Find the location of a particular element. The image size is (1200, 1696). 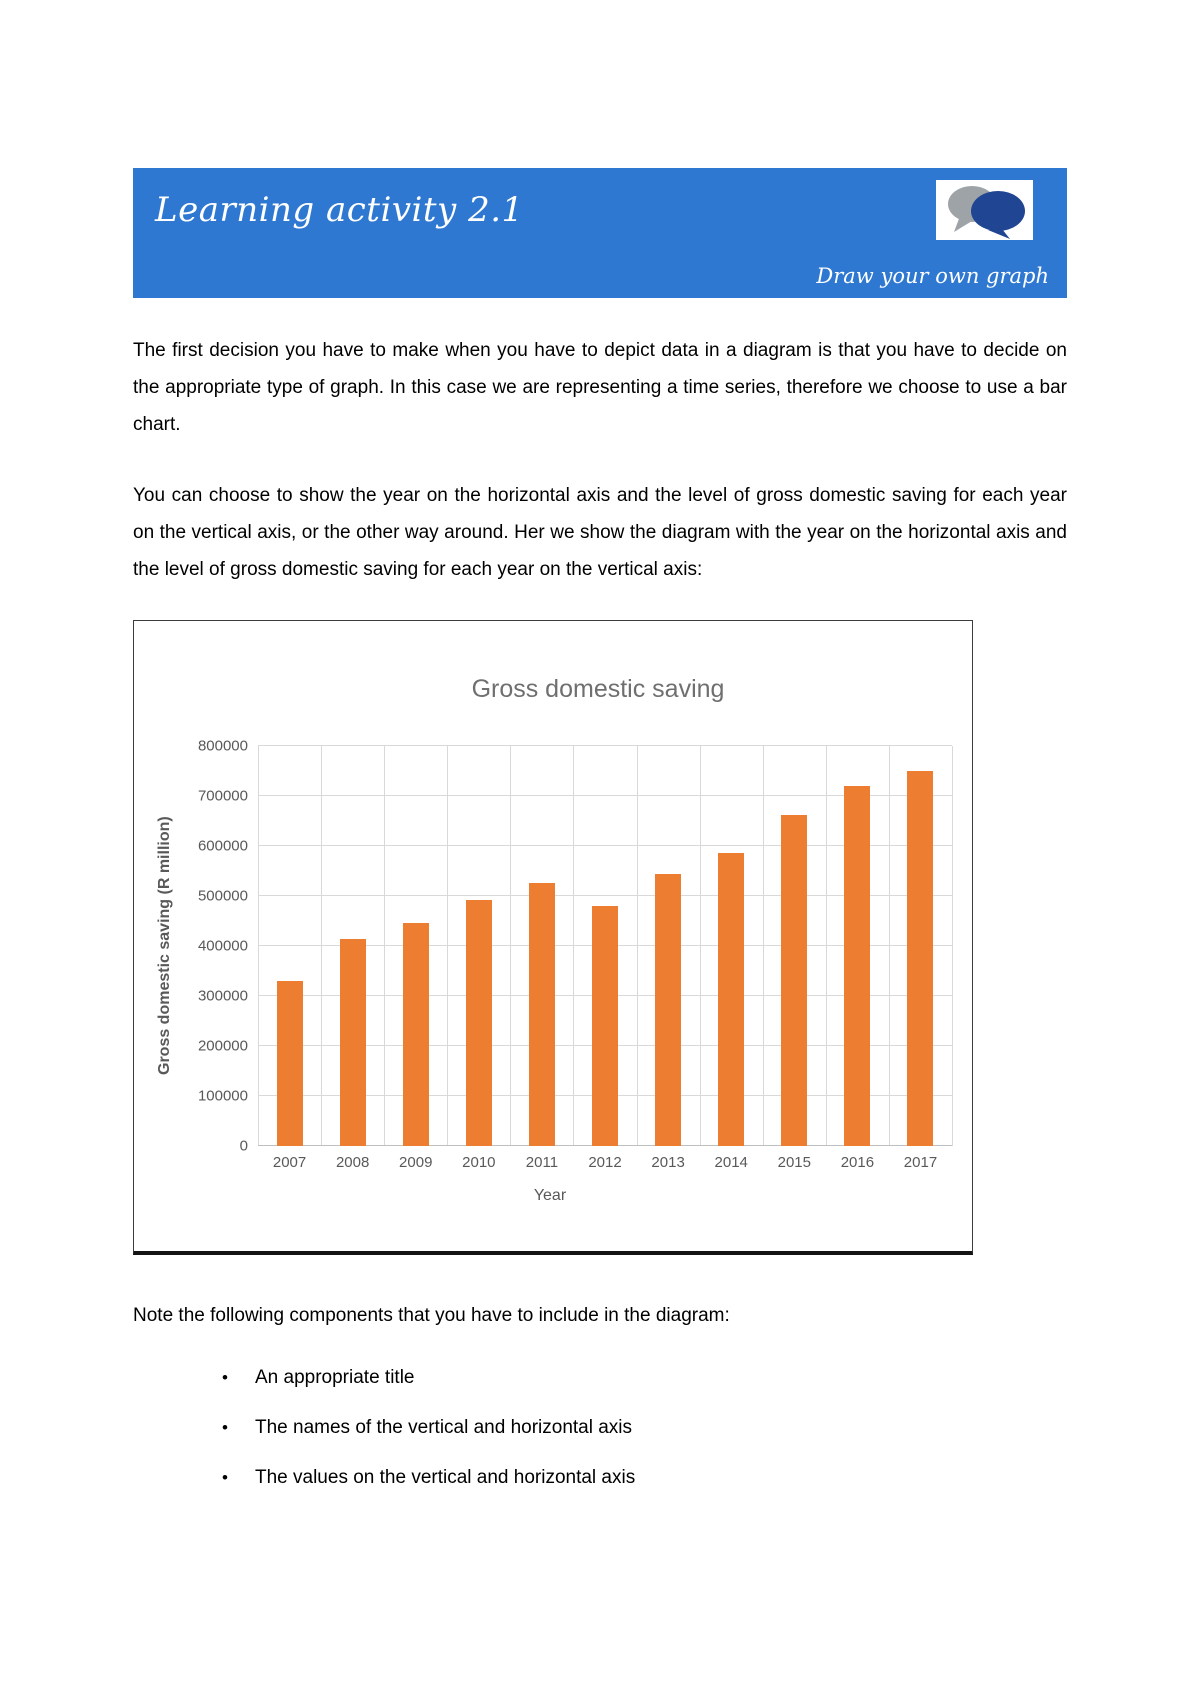

x-tick-label: 2014 is located at coordinates (731, 1162).